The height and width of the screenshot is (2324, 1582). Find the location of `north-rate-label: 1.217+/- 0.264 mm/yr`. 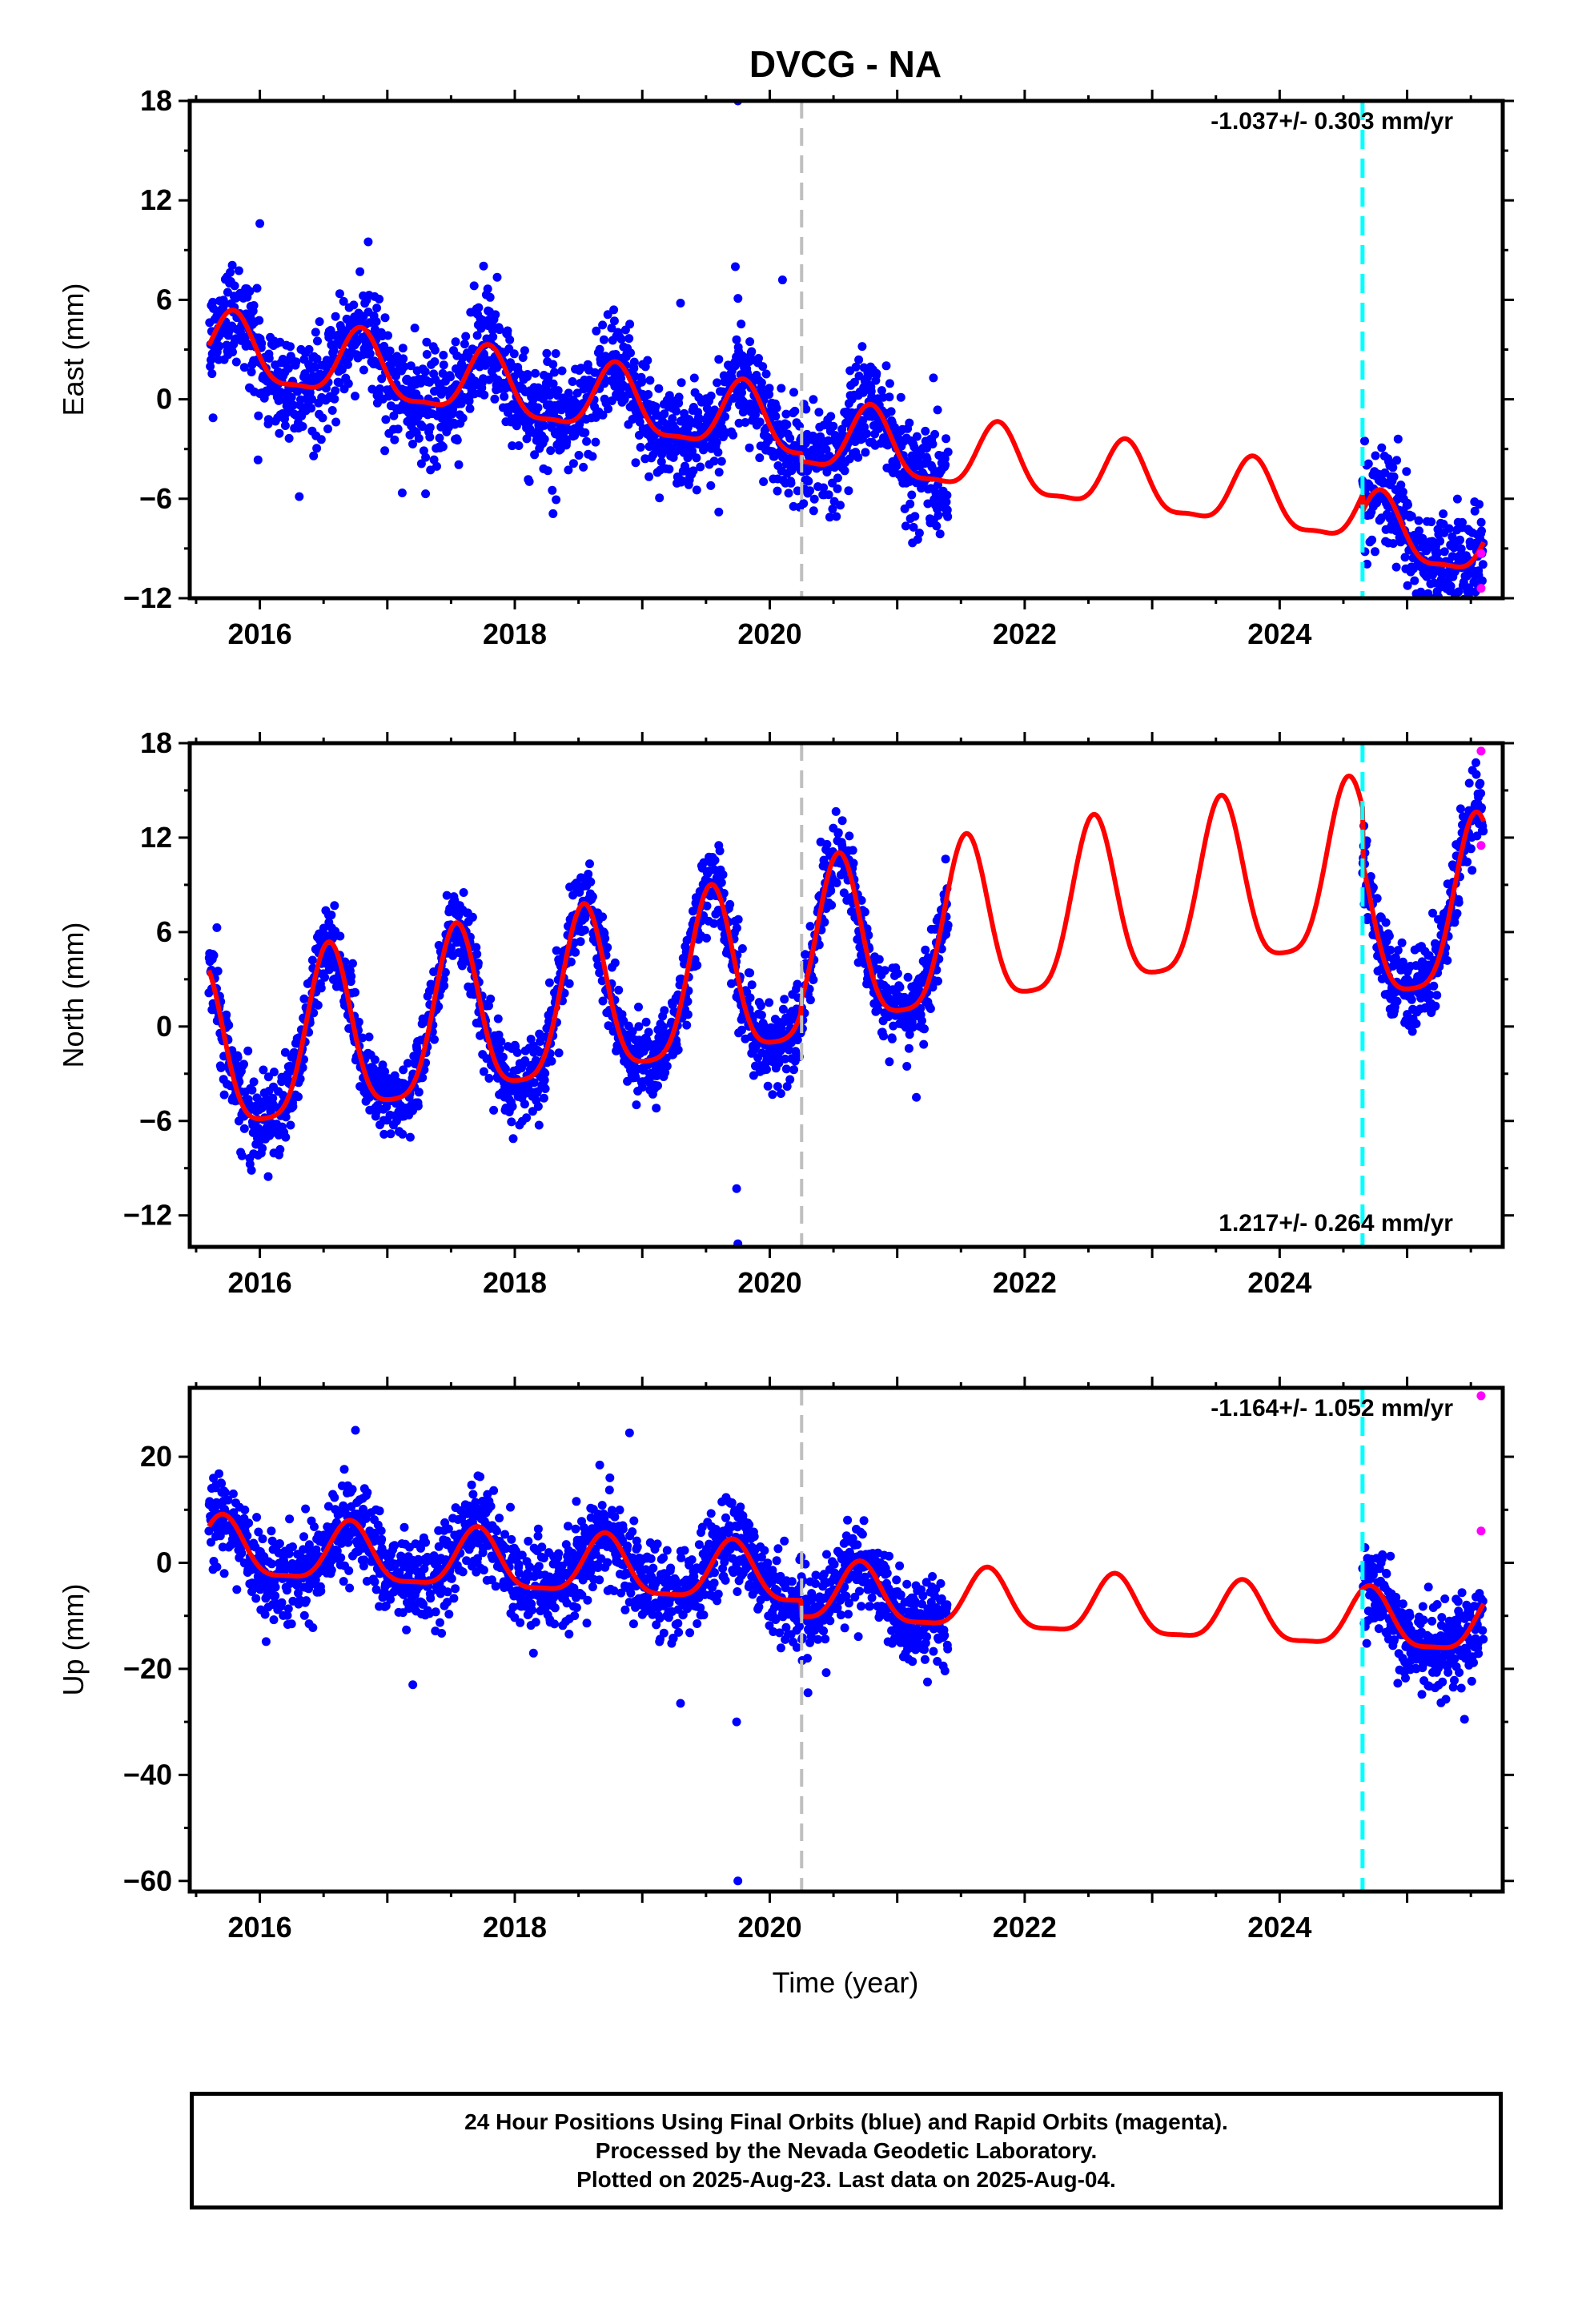

north-rate-label: 1.217+/- 0.264 mm/yr is located at coordinates (1336, 1223).